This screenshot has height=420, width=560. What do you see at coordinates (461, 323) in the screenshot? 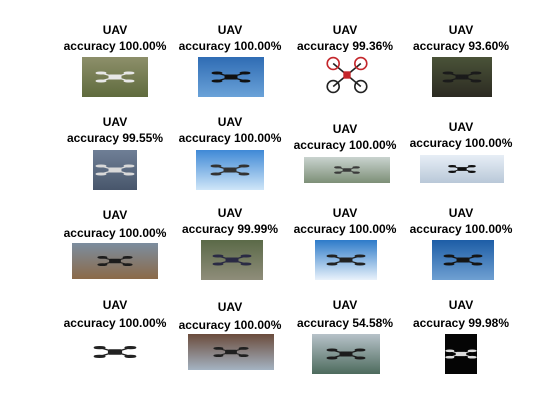
I see `tile-accuracy: accuracy 99.98%` at bounding box center [461, 323].